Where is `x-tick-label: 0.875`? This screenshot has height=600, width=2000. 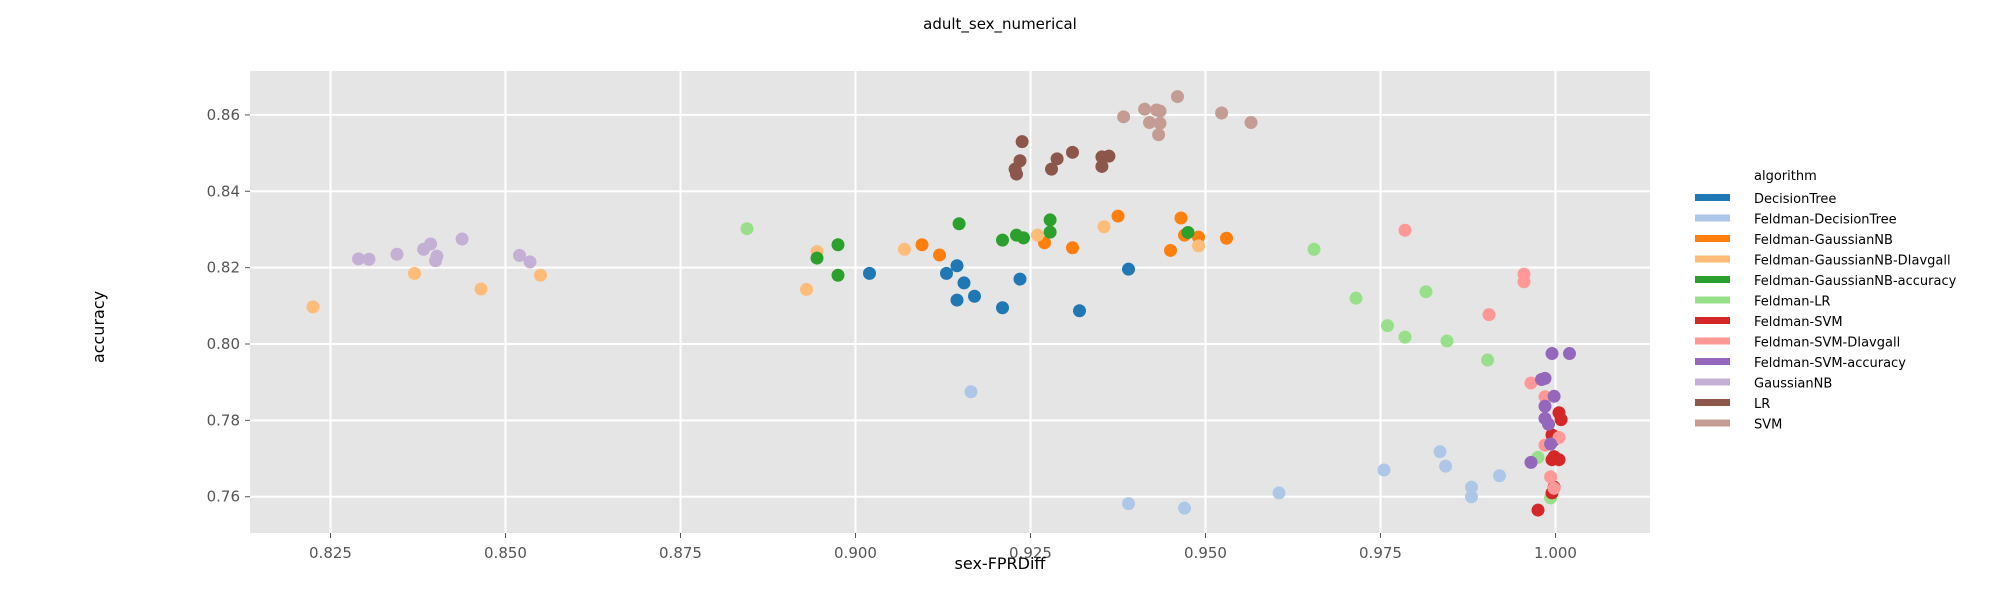
x-tick-label: 0.875 is located at coordinates (680, 553).